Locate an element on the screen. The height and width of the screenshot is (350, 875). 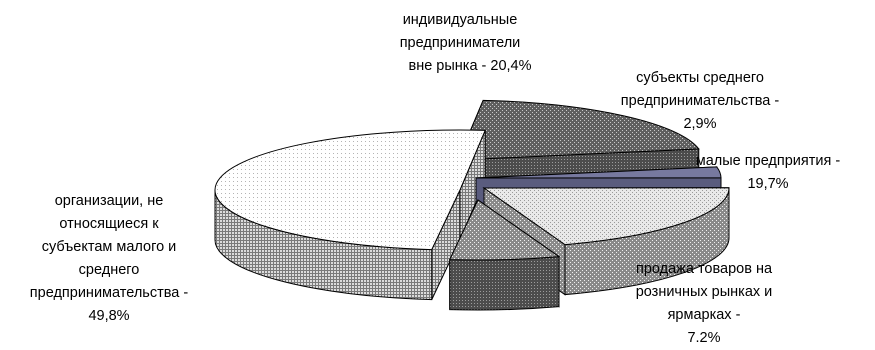
slice-top-individuals is located at coordinates (578, 130).